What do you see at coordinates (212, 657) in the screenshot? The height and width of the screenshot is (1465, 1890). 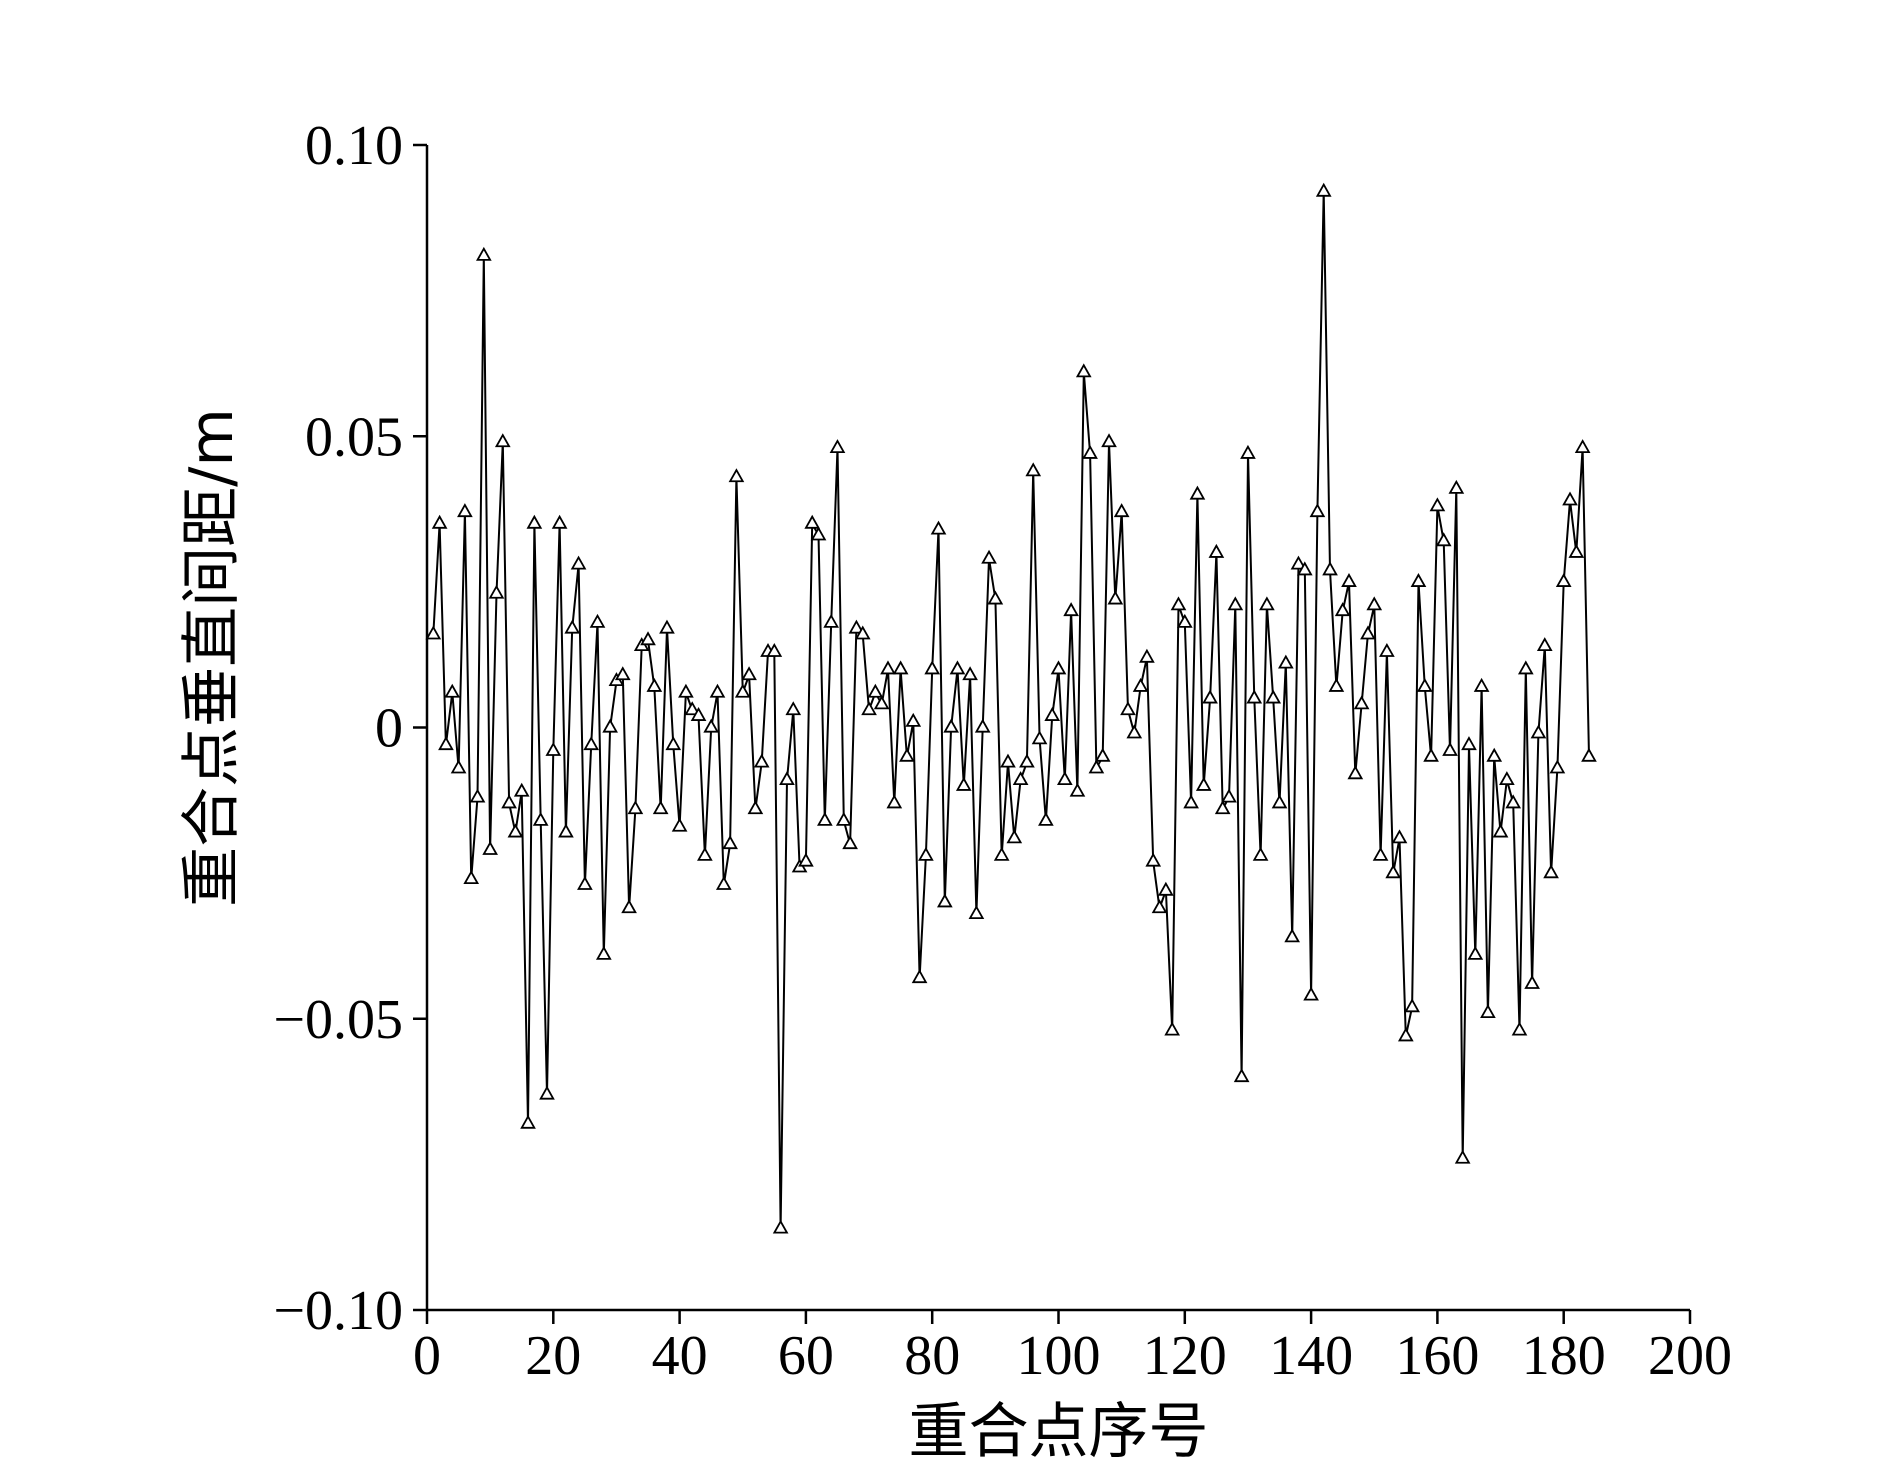 I see `y-axis-title: 重合点垂直间距/m` at bounding box center [212, 657].